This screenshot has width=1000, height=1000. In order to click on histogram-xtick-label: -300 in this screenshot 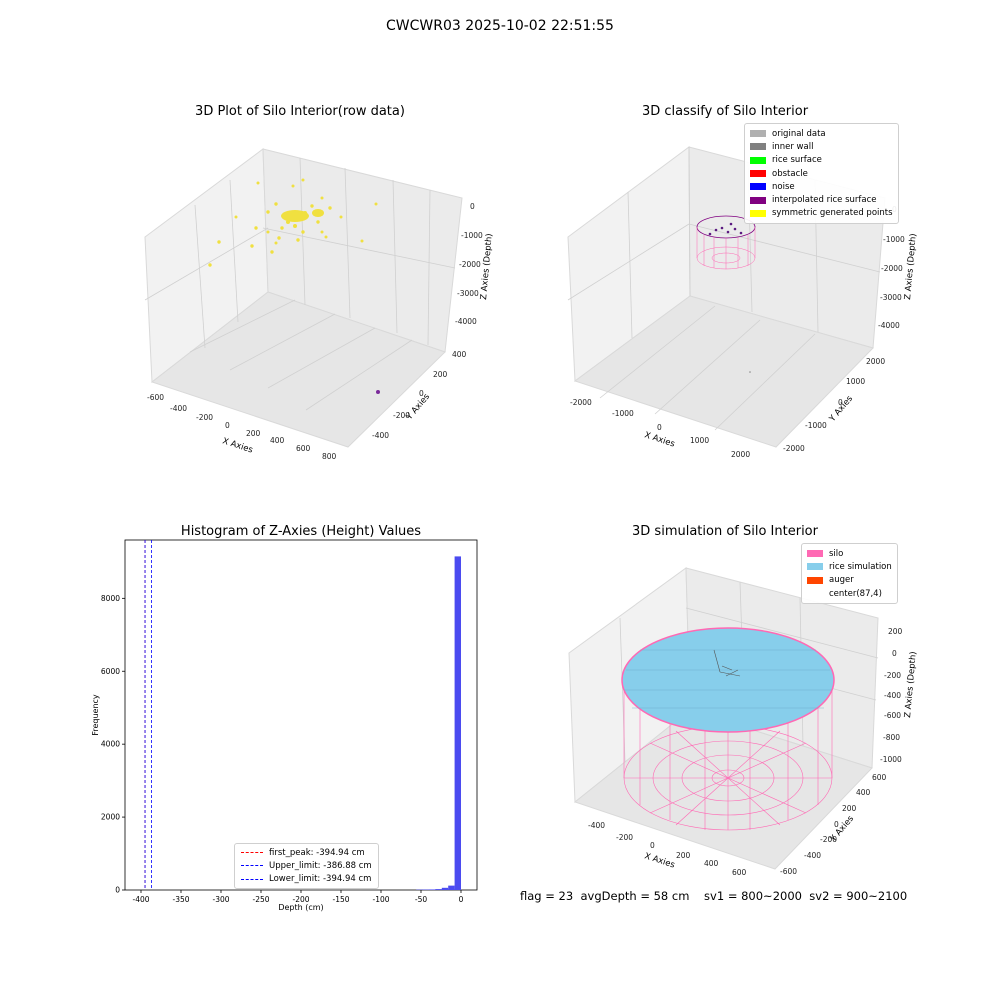, I will do `click(220, 899)`.